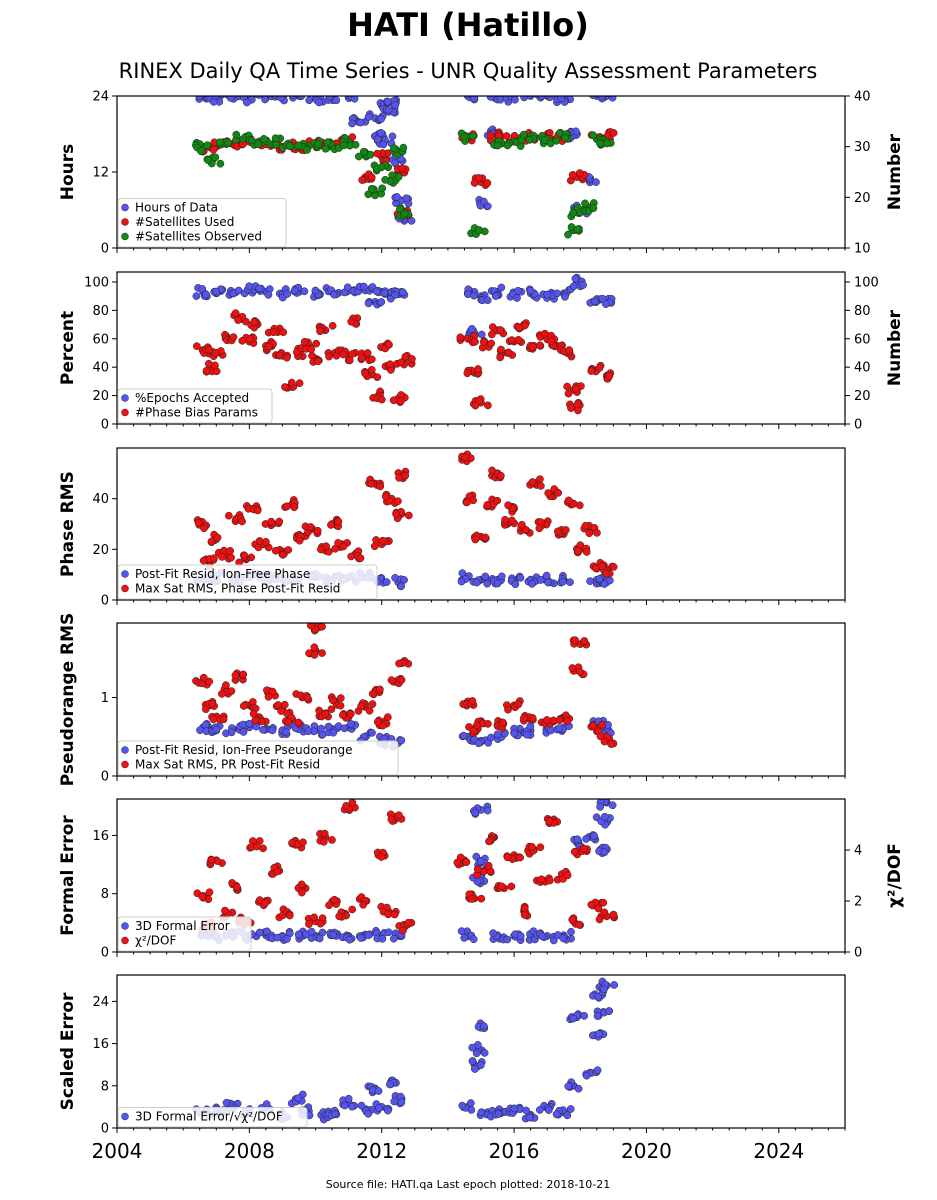  Describe the element at coordinates (105, 953) in the screenshot. I see `y-tick-label: 0` at that location.